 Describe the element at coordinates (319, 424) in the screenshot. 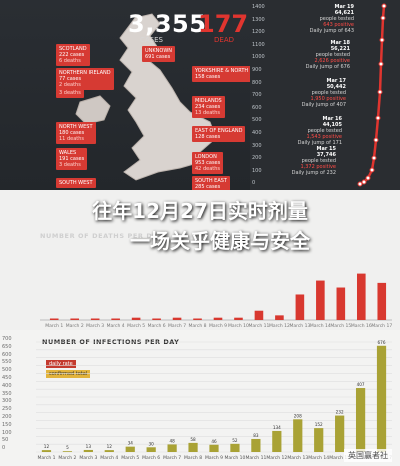

I see `infections-value-label: 152` at that location.